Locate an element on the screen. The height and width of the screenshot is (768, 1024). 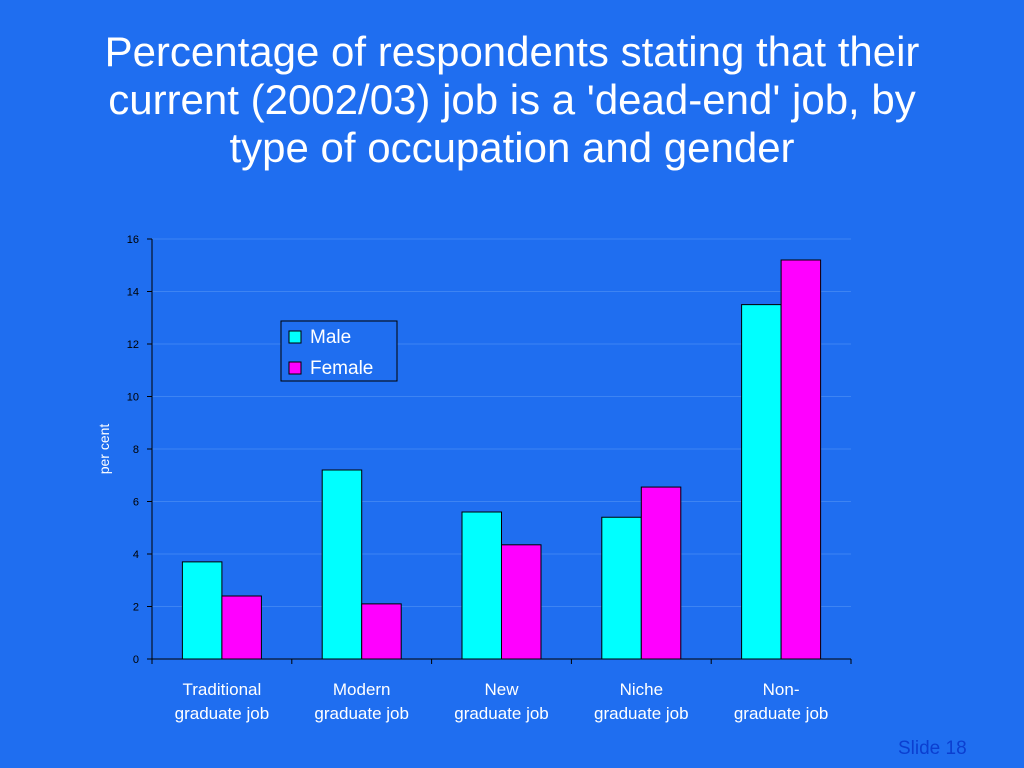
x-tick-label: New is located at coordinates (501, 689).